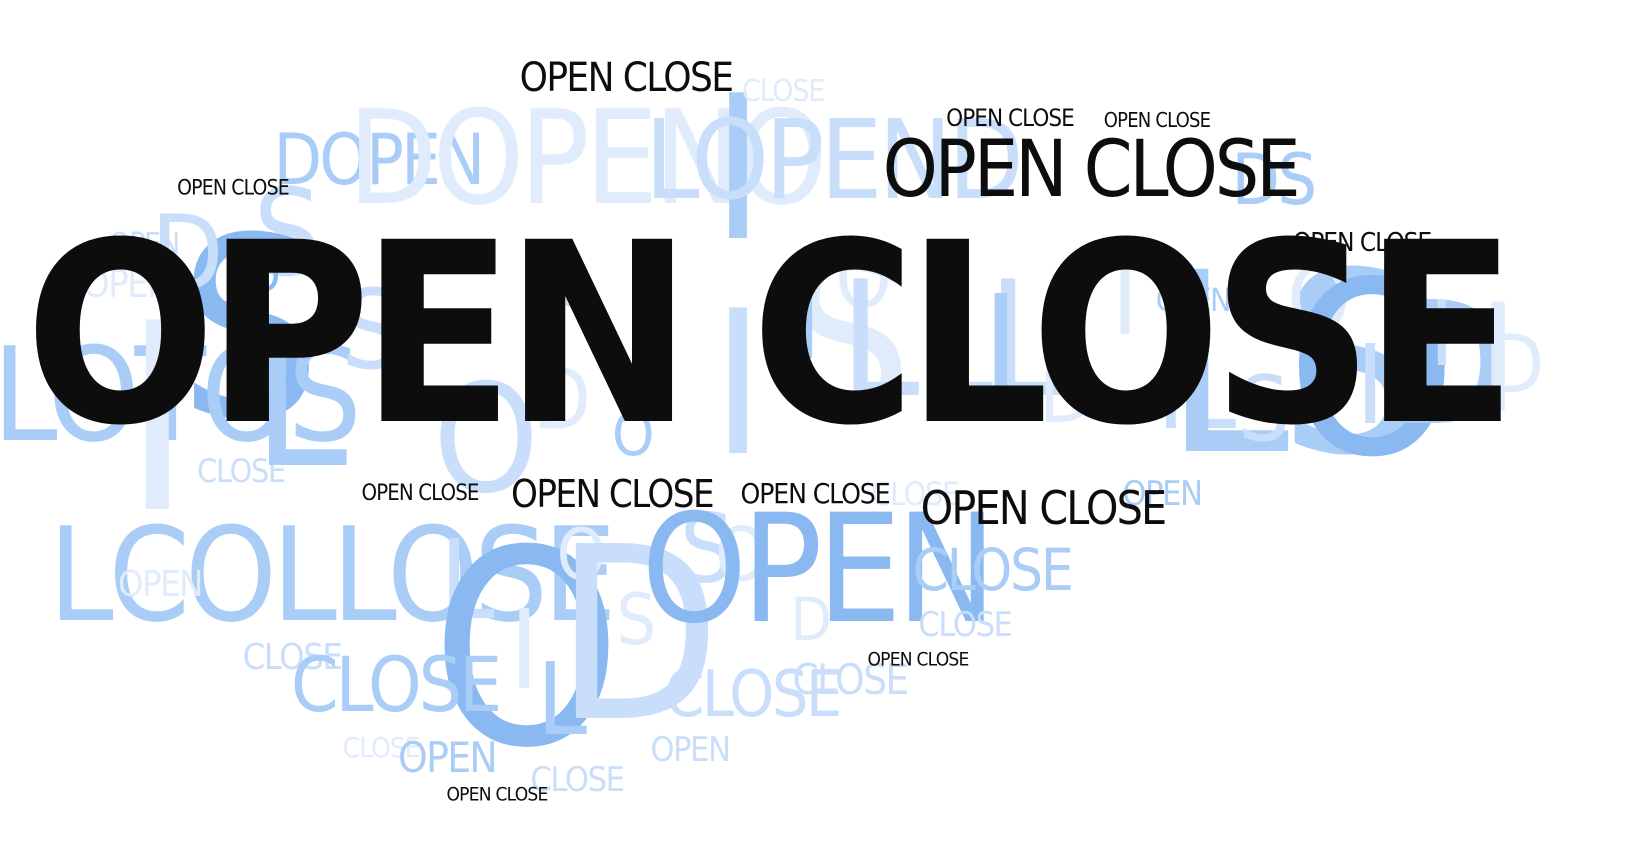  I want to click on word-o-right-big: O, so click(1371, 370).